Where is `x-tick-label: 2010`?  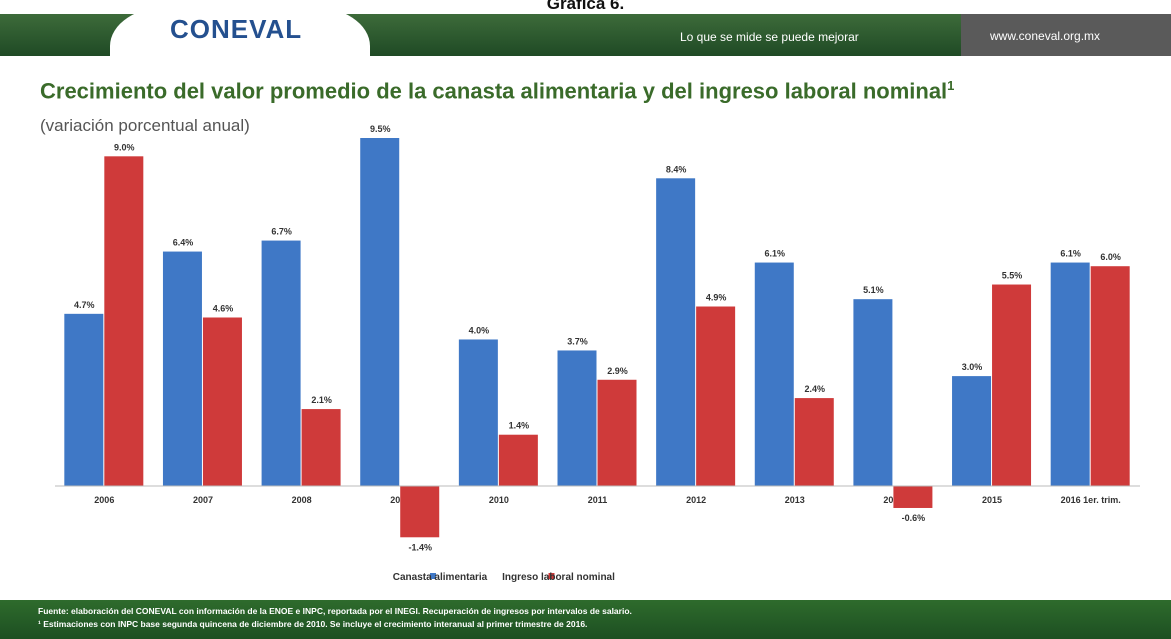 x-tick-label: 2010 is located at coordinates (499, 500).